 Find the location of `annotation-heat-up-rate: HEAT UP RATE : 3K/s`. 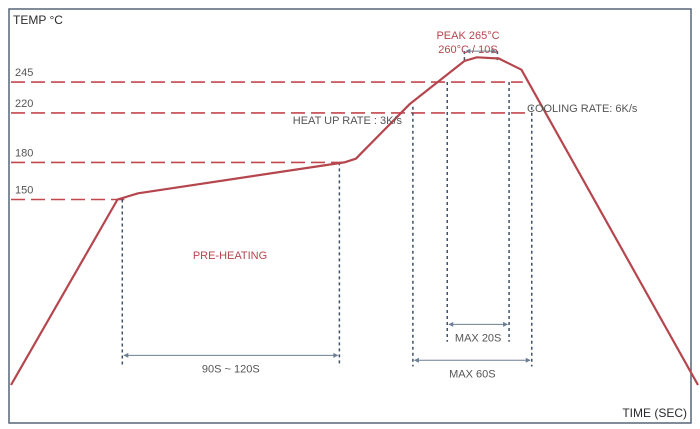

annotation-heat-up-rate: HEAT UP RATE : 3K/s is located at coordinates (348, 121).